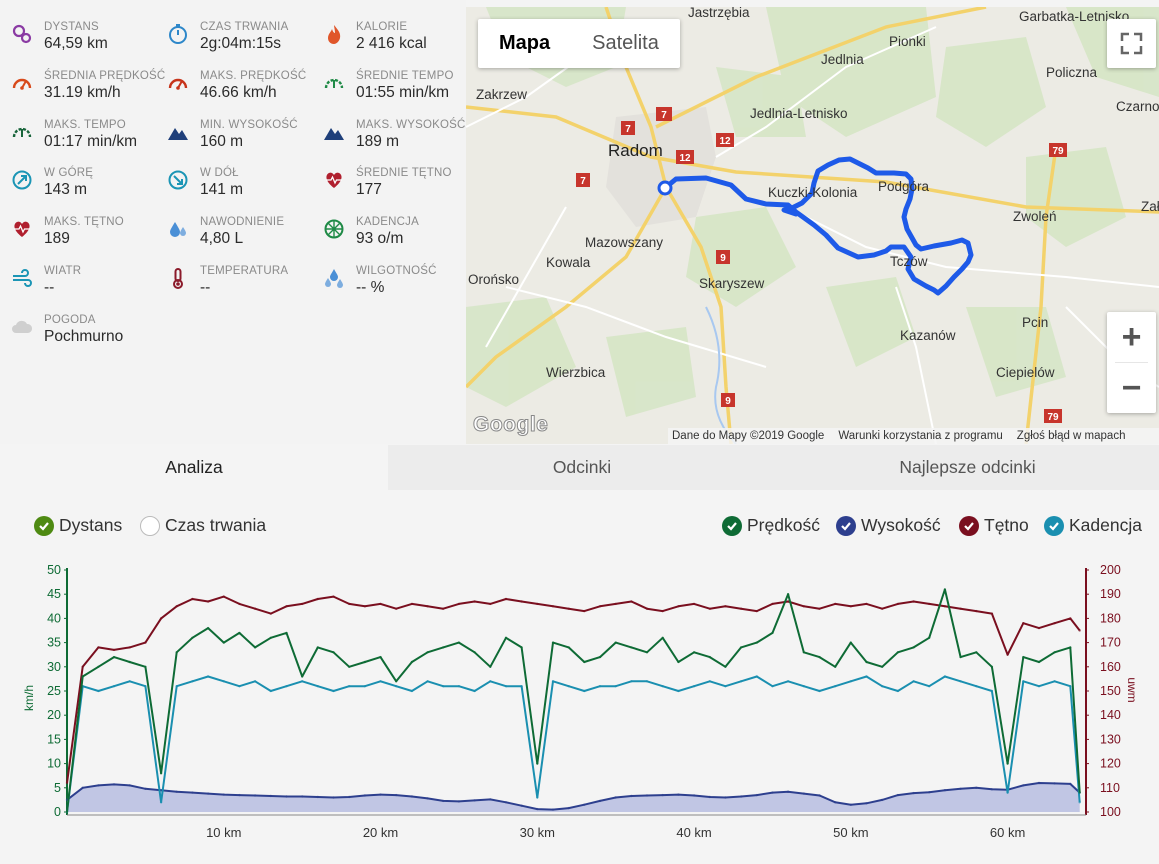 The width and height of the screenshot is (1159, 864). I want to click on legend-label: Czas trwania, so click(216, 525).